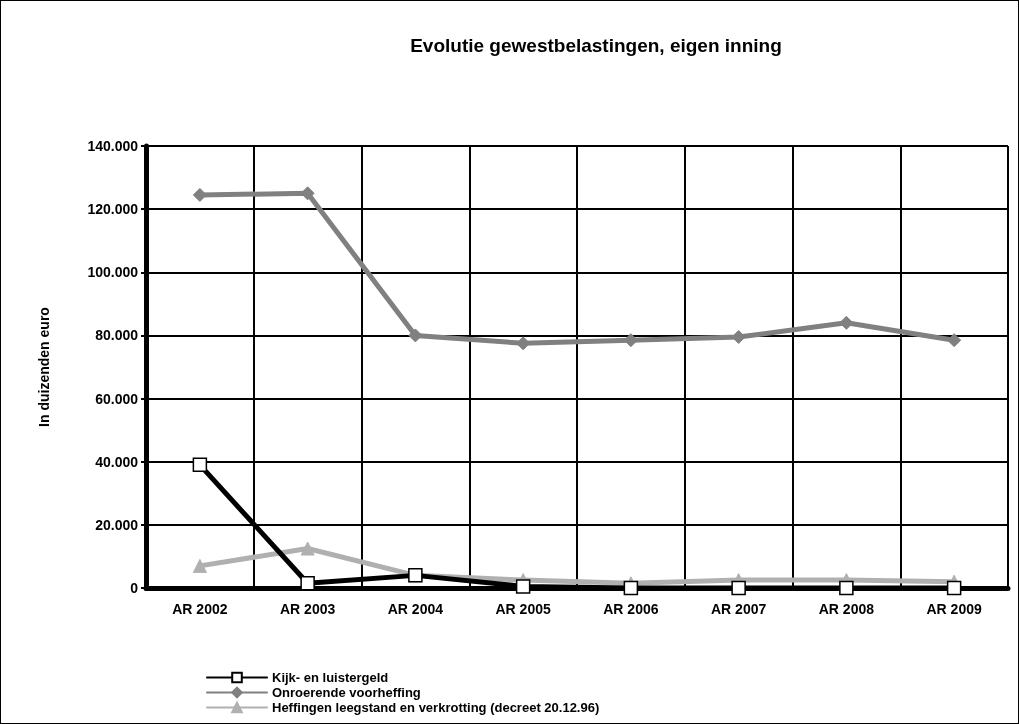  What do you see at coordinates (954, 609) in the screenshot?
I see `x-tick-label: AR 2009` at bounding box center [954, 609].